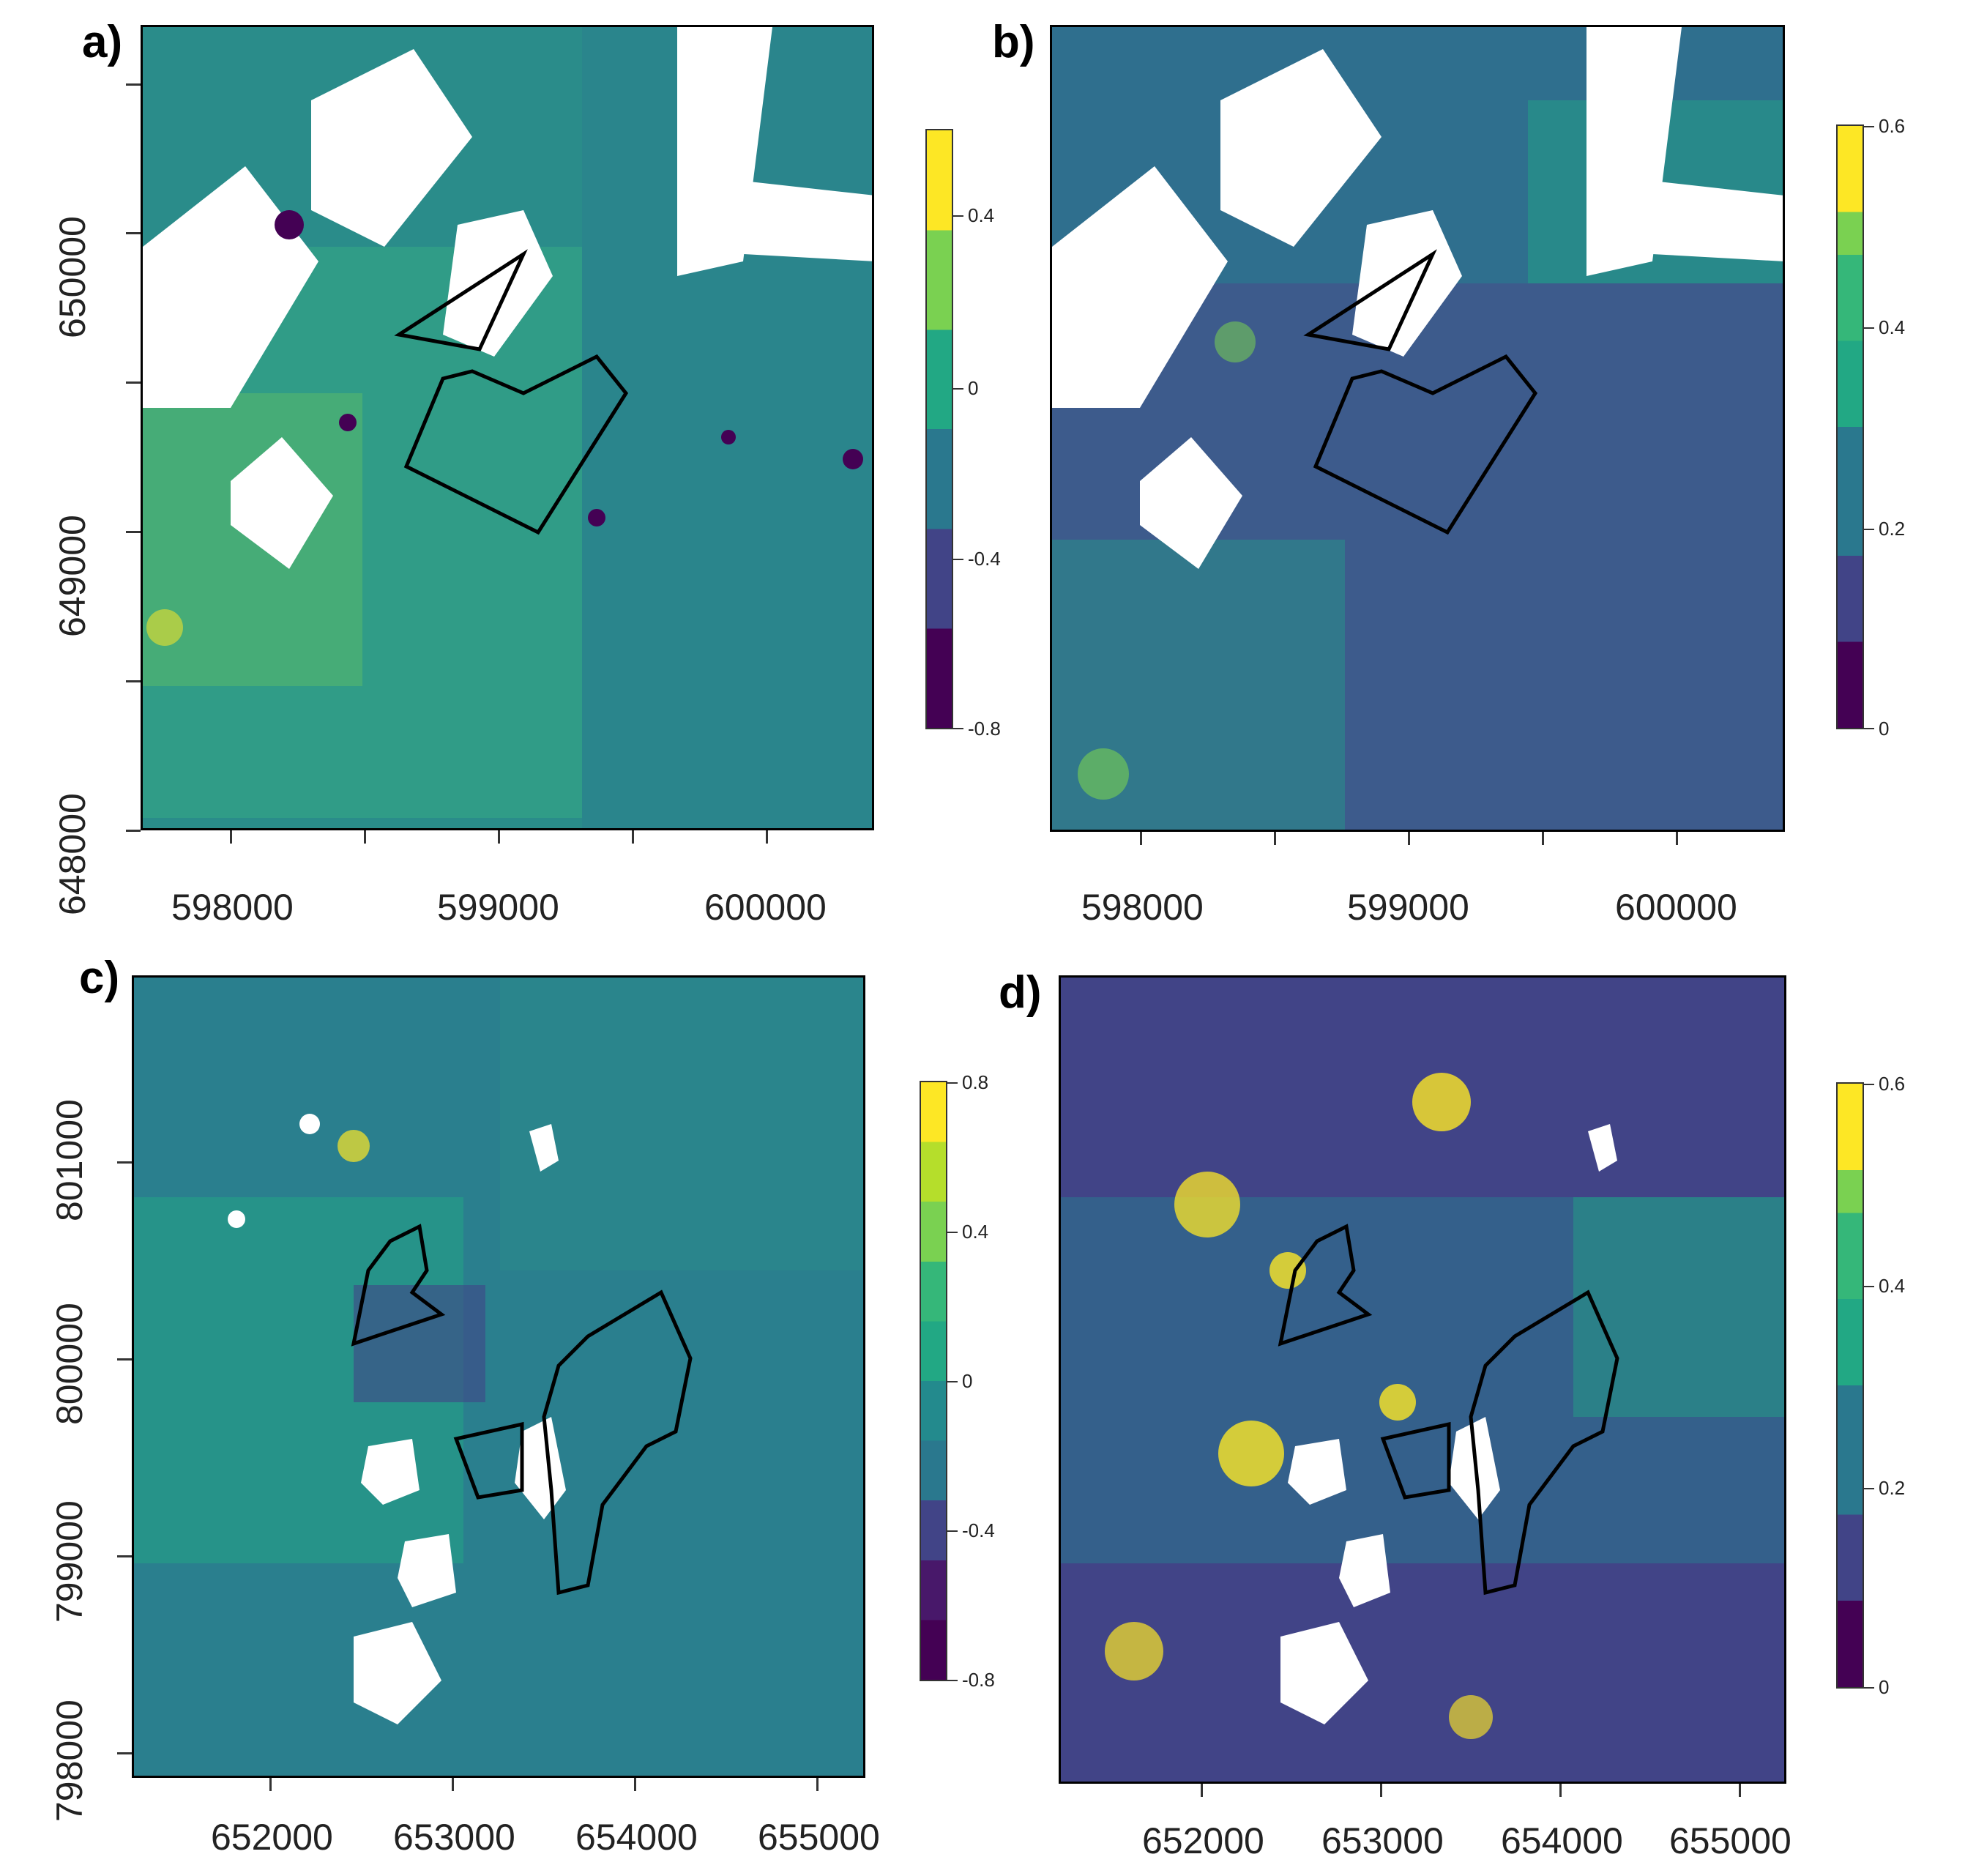 This screenshot has width=1965, height=1876. What do you see at coordinates (69, 1561) in the screenshot?
I see `y-tick-label: 799000` at bounding box center [69, 1561].